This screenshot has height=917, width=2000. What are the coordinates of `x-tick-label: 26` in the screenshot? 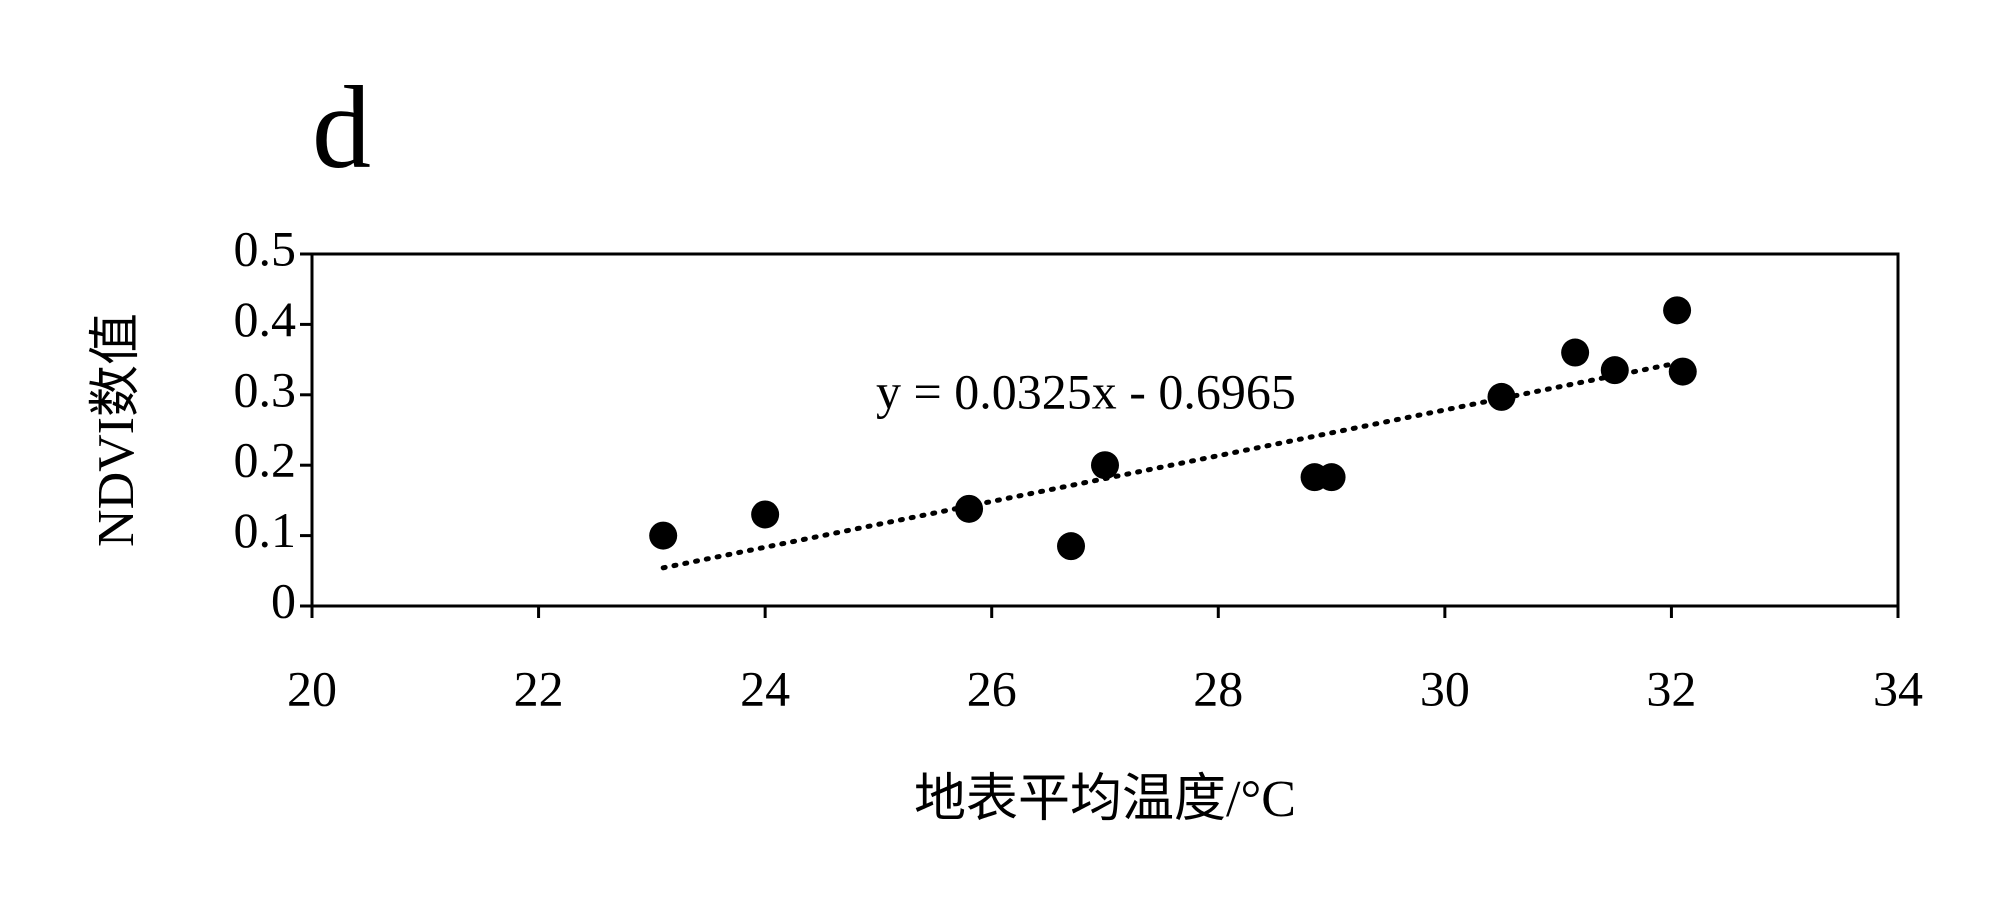 It's located at (992, 688).